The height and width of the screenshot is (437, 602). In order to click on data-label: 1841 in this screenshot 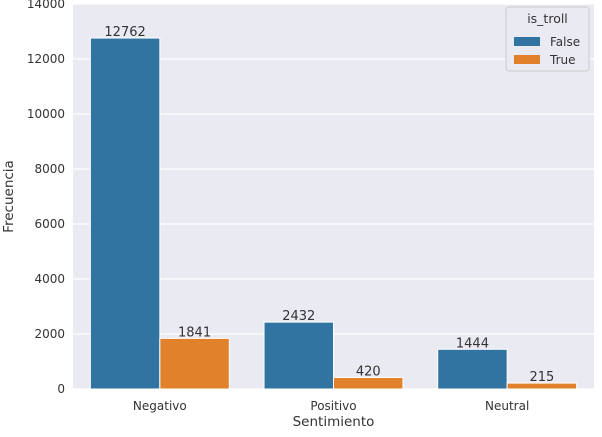, I will do `click(194, 332)`.